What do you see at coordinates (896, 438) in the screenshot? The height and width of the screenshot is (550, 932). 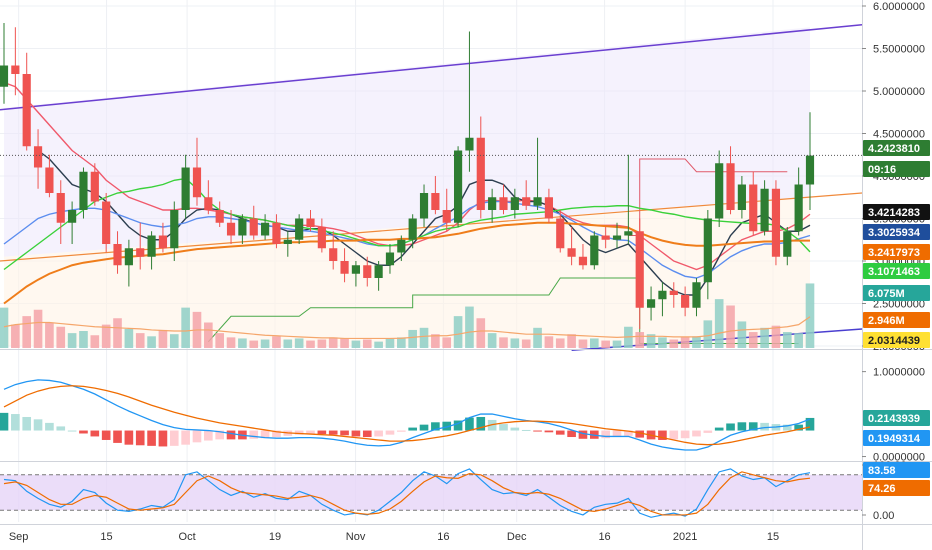 I see `macd-value-label-bg` at bounding box center [896, 438].